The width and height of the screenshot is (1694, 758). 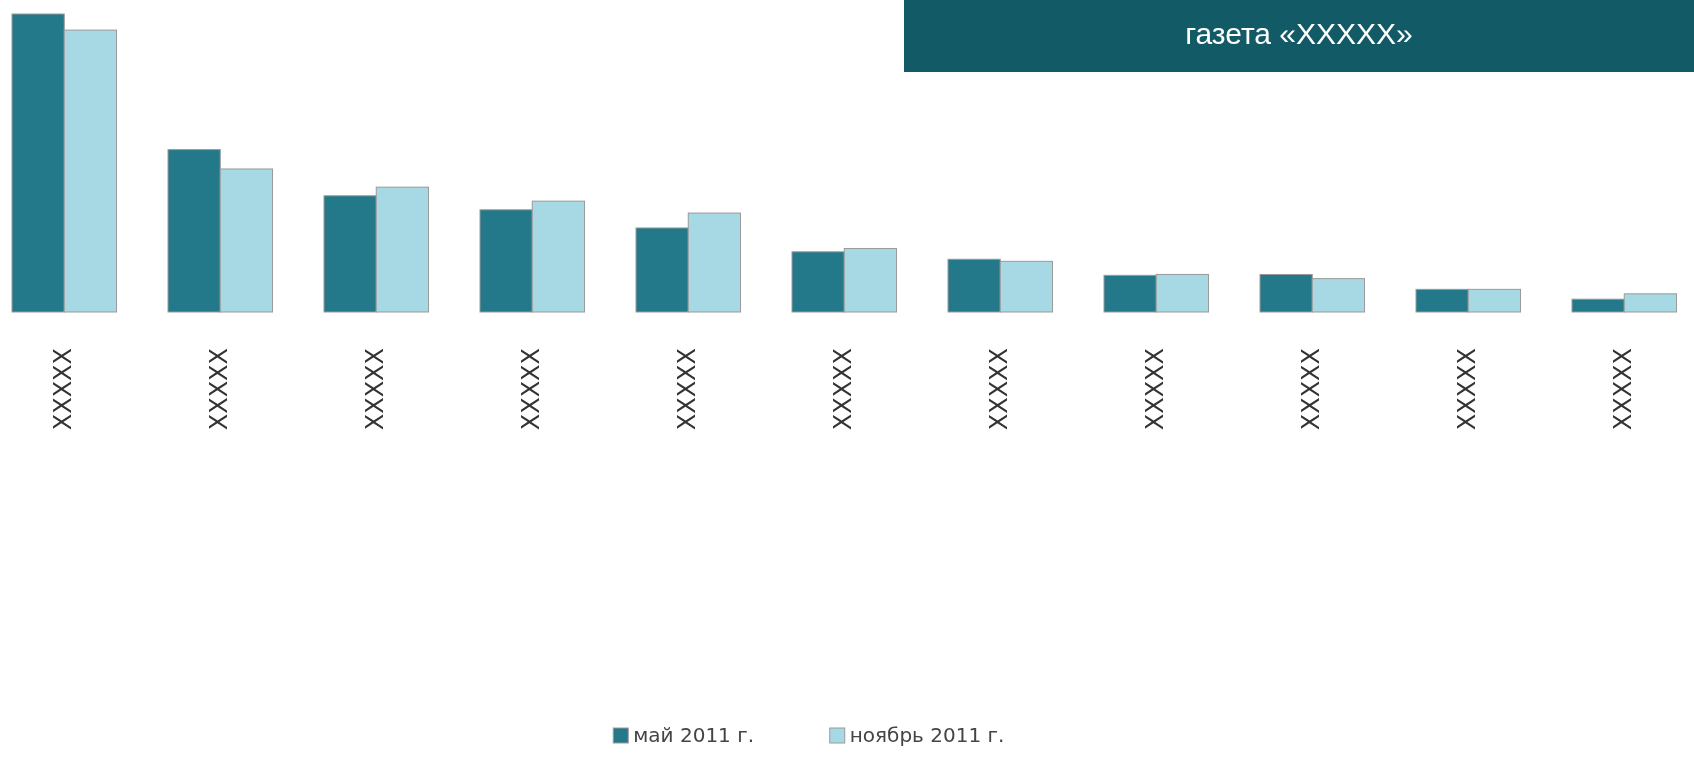 What do you see at coordinates (927, 735) in the screenshot?
I see `legend-label: ноябрь 2011 г.` at bounding box center [927, 735].